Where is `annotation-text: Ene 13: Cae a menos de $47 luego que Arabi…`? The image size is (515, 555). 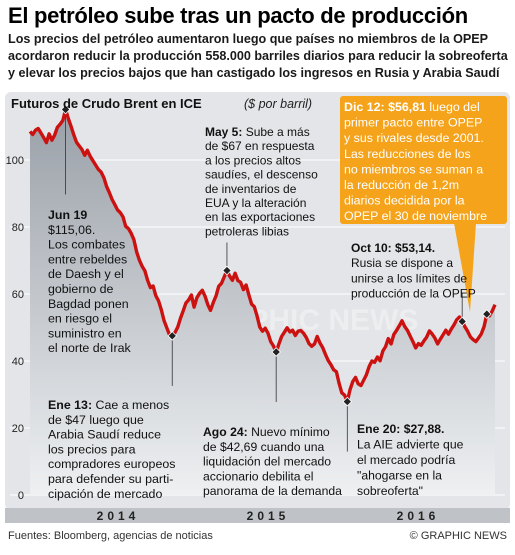 annotation-text: Ene 13: Cae a menos de $47 luego que Arabi… is located at coordinates (111, 449).